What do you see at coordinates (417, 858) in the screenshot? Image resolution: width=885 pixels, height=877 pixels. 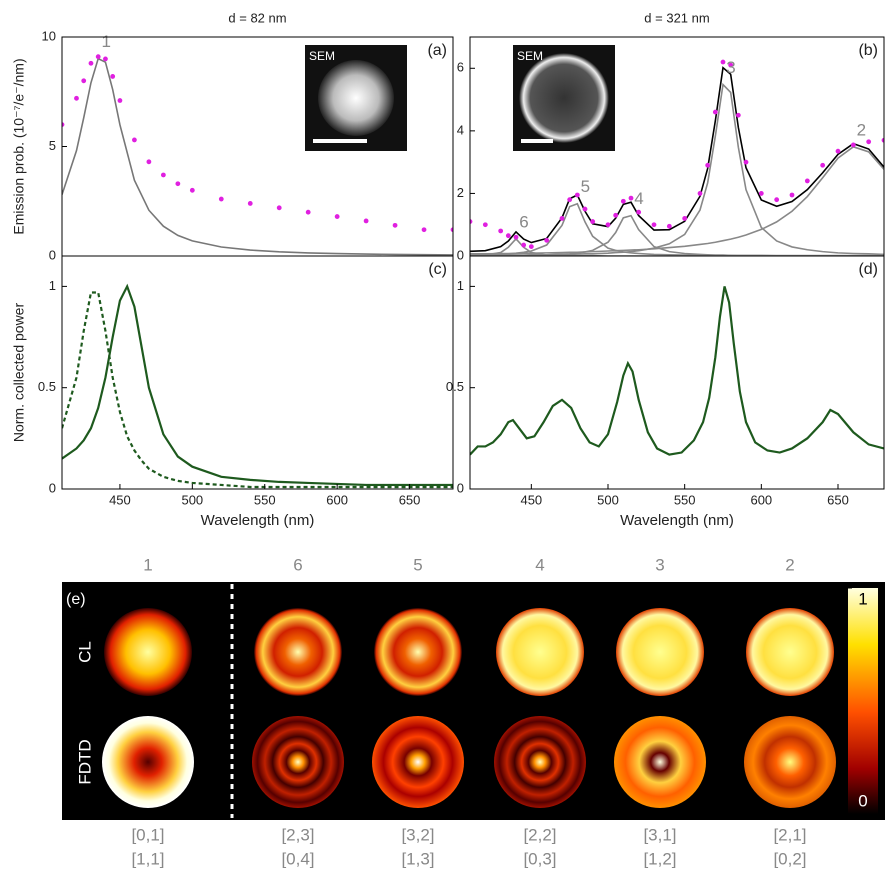 I see `mode-index: [1,3]` at bounding box center [417, 858].